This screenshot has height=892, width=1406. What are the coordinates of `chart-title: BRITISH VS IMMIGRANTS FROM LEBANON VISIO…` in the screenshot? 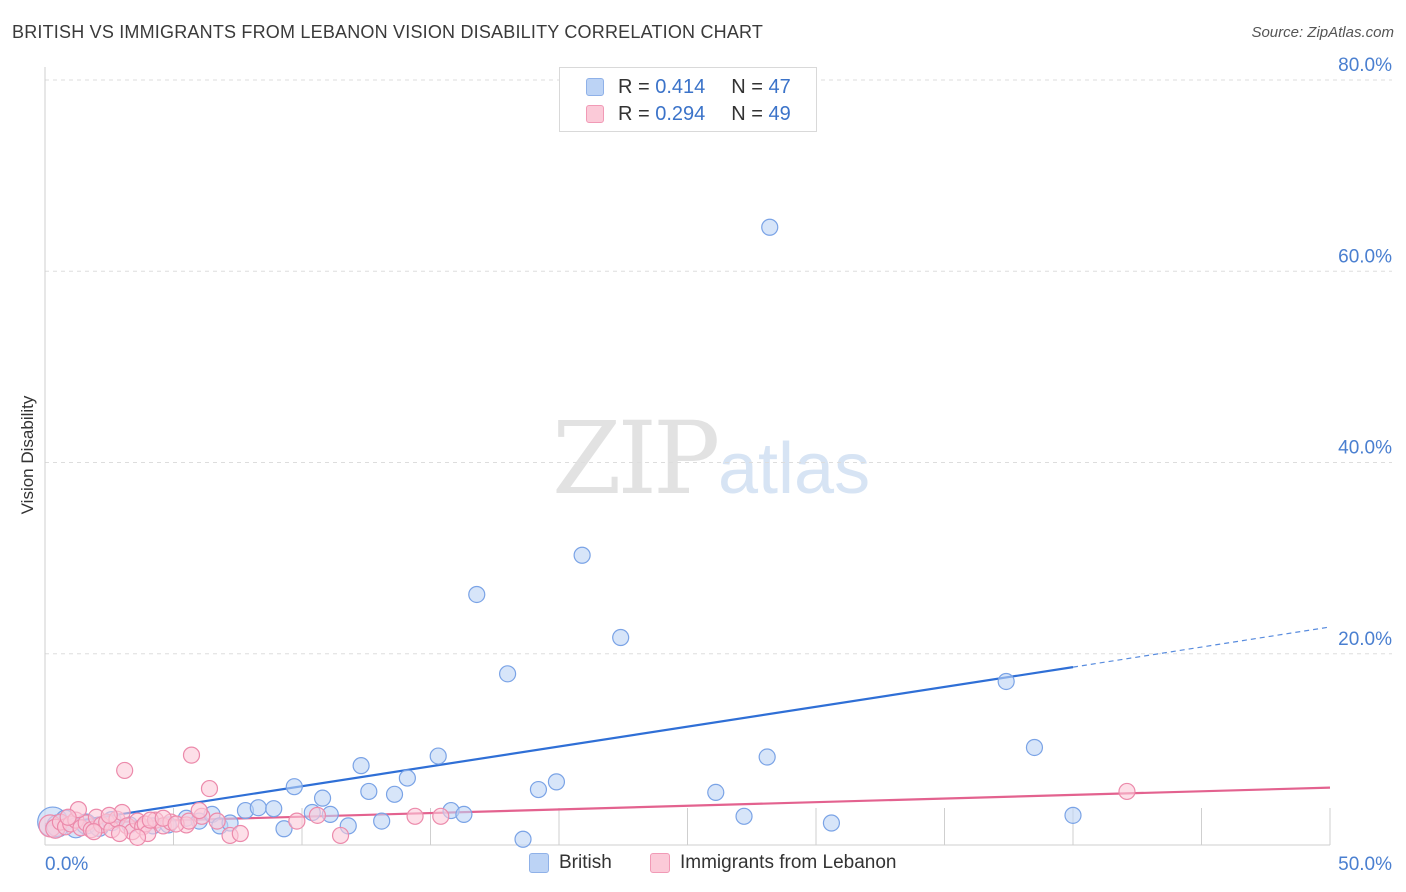 It's located at (388, 32).